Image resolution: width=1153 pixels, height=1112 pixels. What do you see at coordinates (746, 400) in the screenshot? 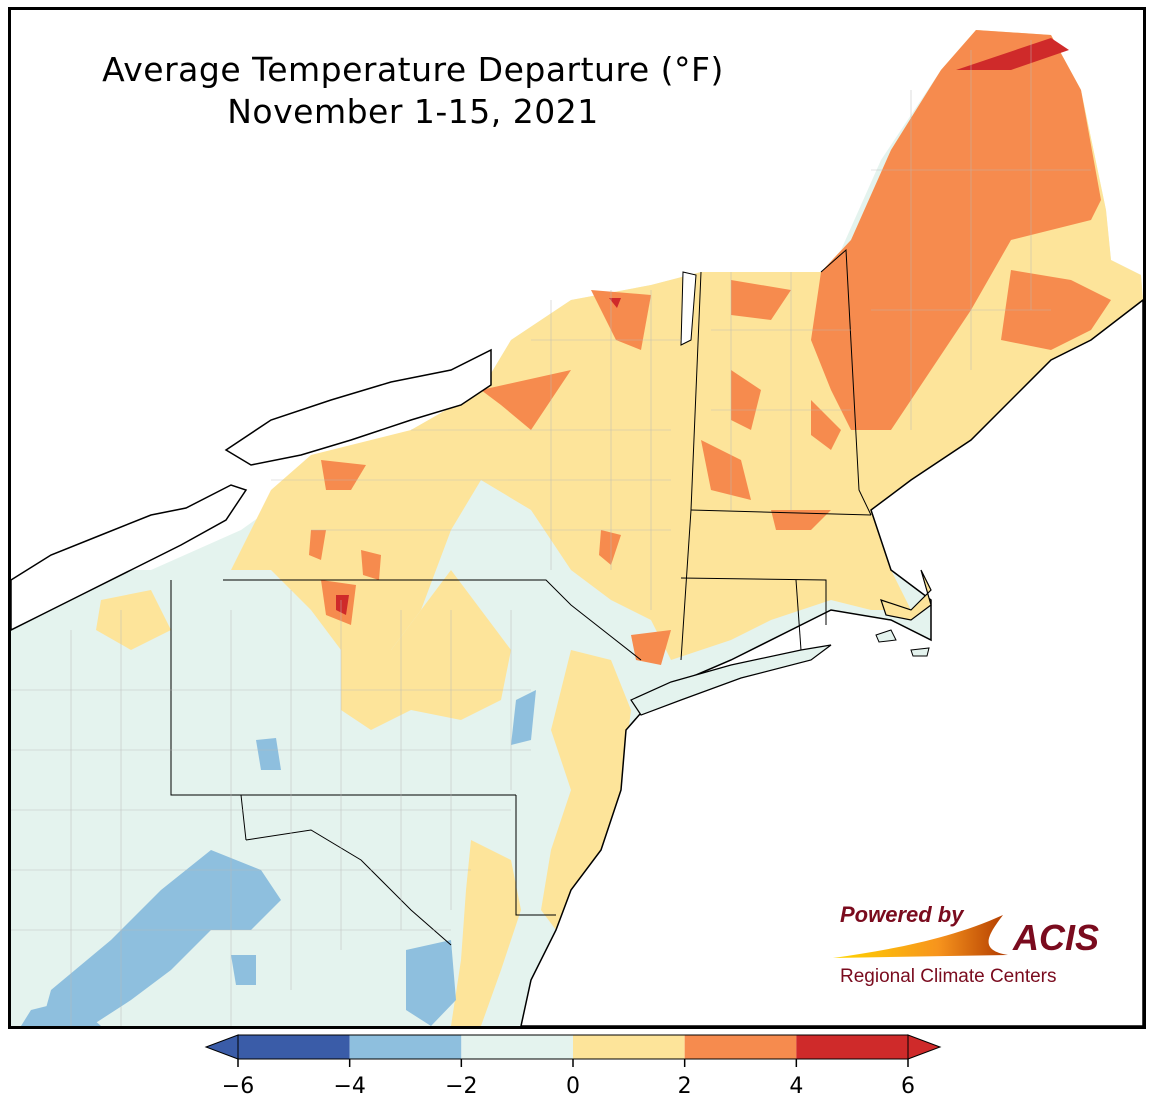
I see `region-above-2-4-nh` at bounding box center [746, 400].